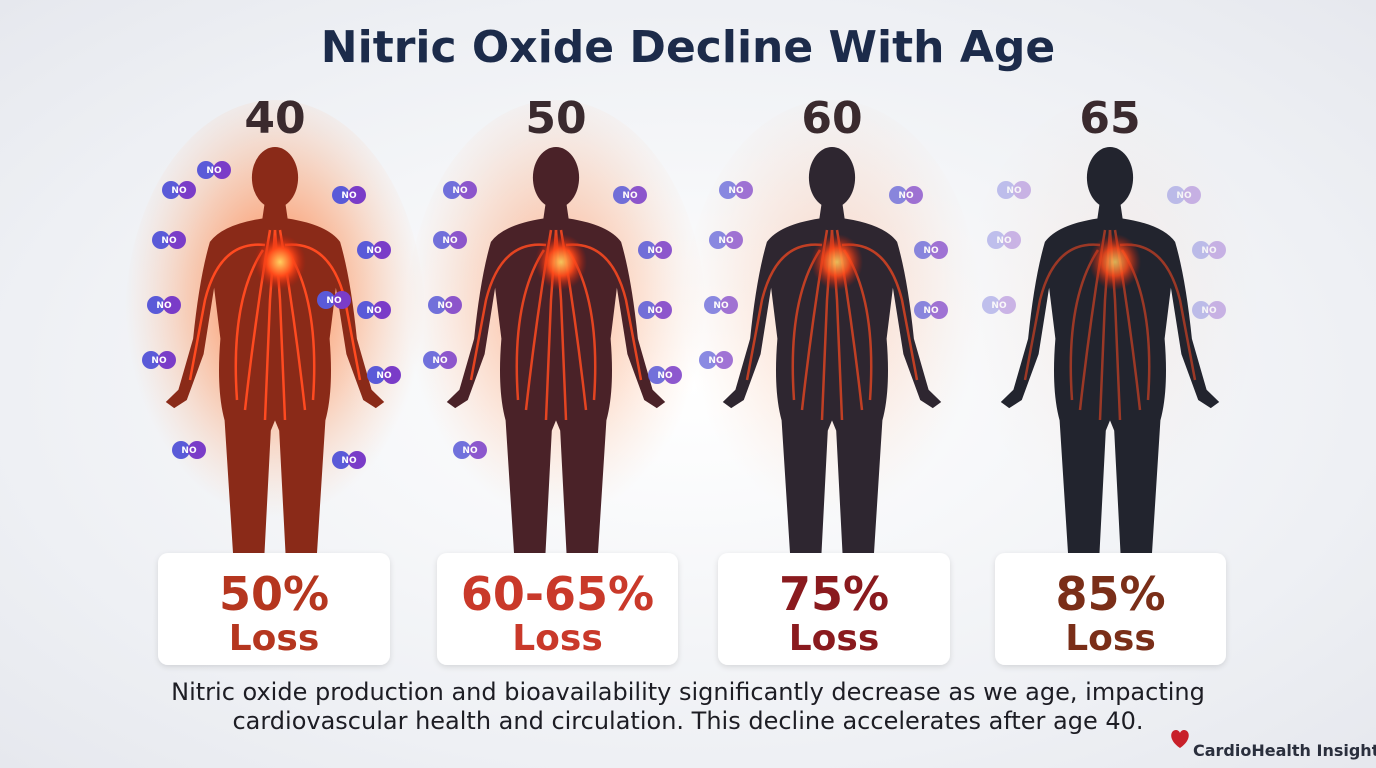 The image size is (1376, 768). I want to click on brand-logo: CardioHealth Insights, so click(1273, 745).